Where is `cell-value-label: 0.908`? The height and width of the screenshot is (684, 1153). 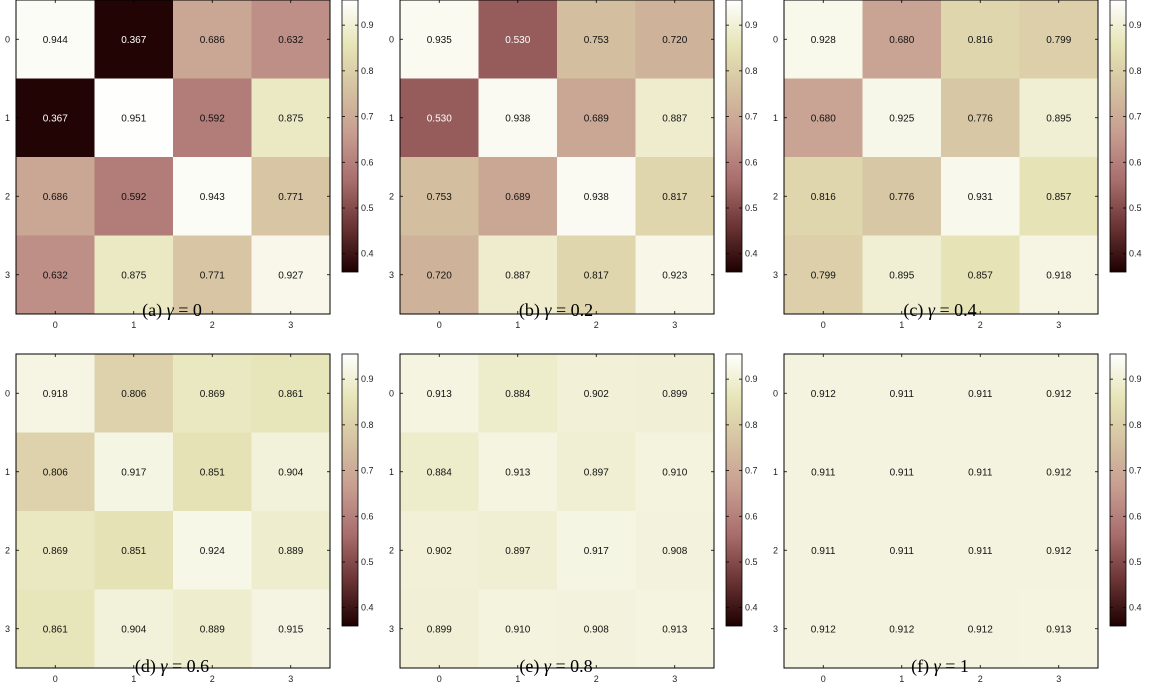
cell-value-label: 0.908 is located at coordinates (674, 551).